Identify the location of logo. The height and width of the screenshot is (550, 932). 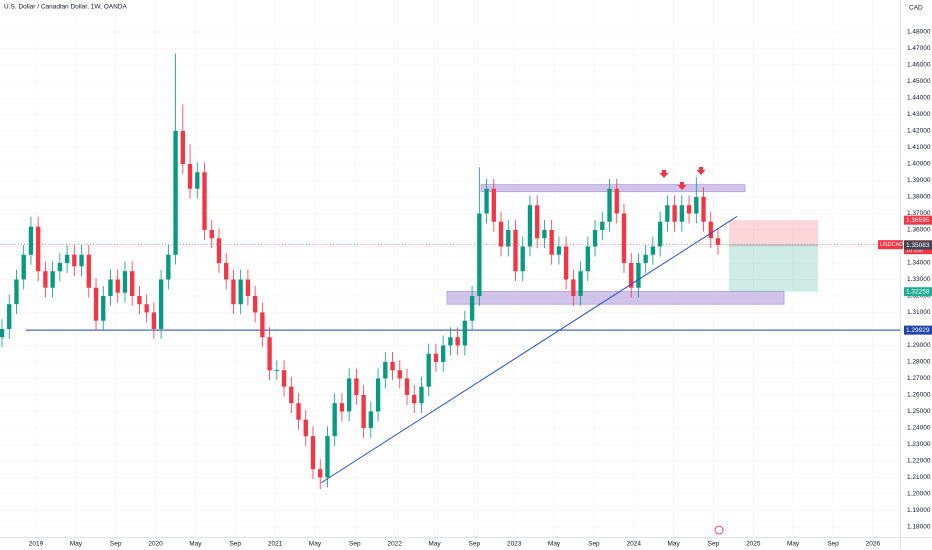
(719, 530).